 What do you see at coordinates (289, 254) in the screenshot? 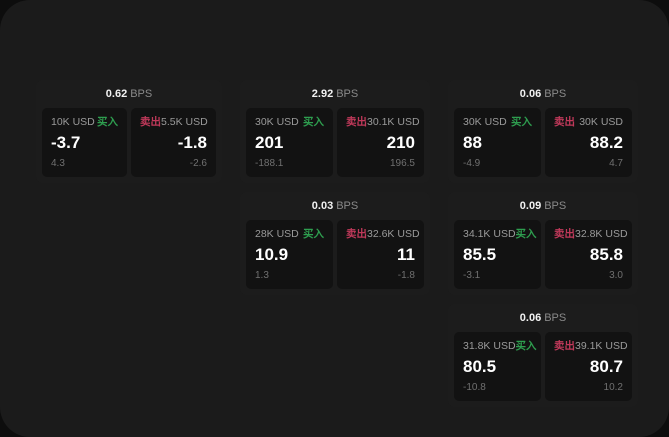
I see `buy-panel: 28K USD 买入 10.9 1.3` at bounding box center [289, 254].